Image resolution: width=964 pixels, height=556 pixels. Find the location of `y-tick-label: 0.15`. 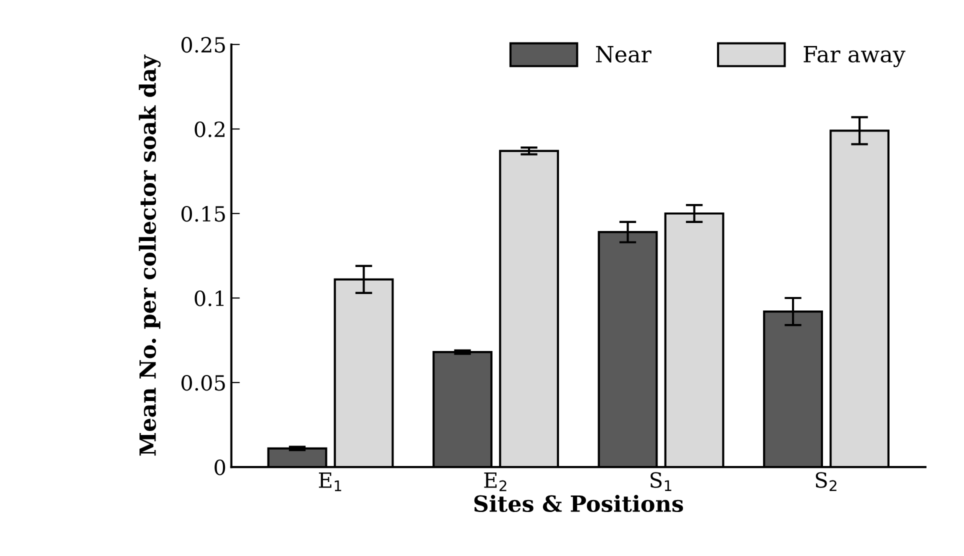

y-tick-label: 0.15 is located at coordinates (203, 214).